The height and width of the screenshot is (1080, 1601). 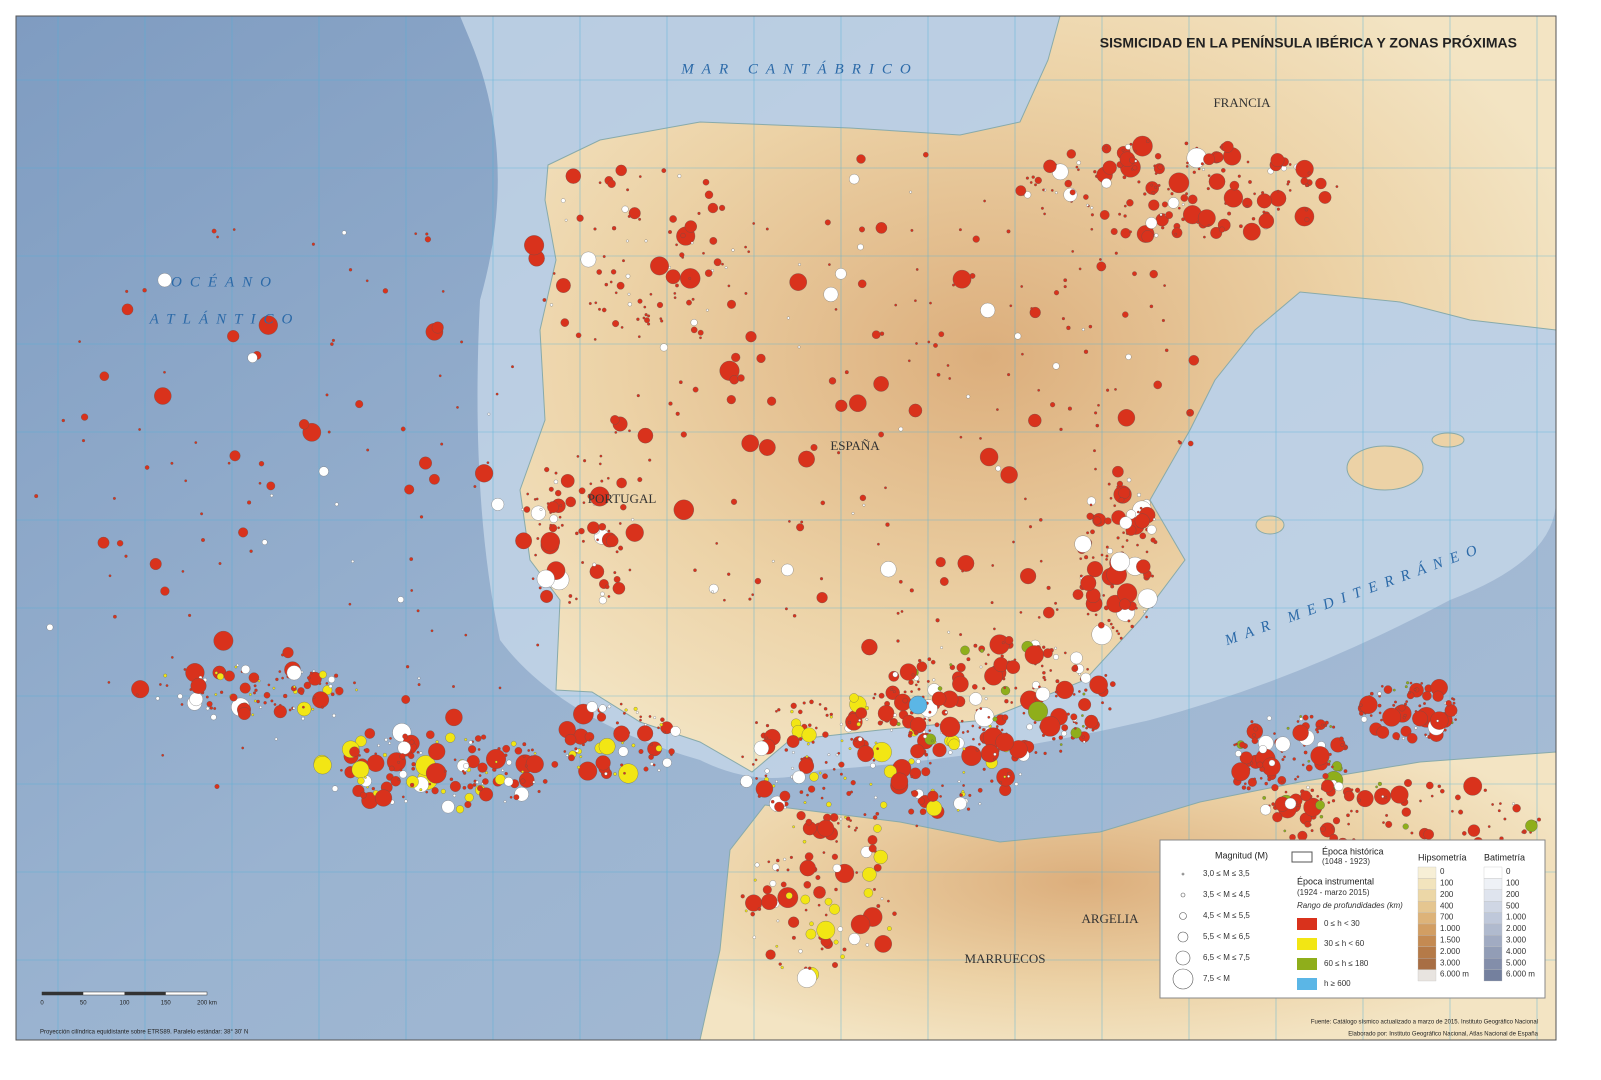 What do you see at coordinates (128, 999) in the screenshot?
I see `scale-bar: 0 50 100 150 200 km` at bounding box center [128, 999].